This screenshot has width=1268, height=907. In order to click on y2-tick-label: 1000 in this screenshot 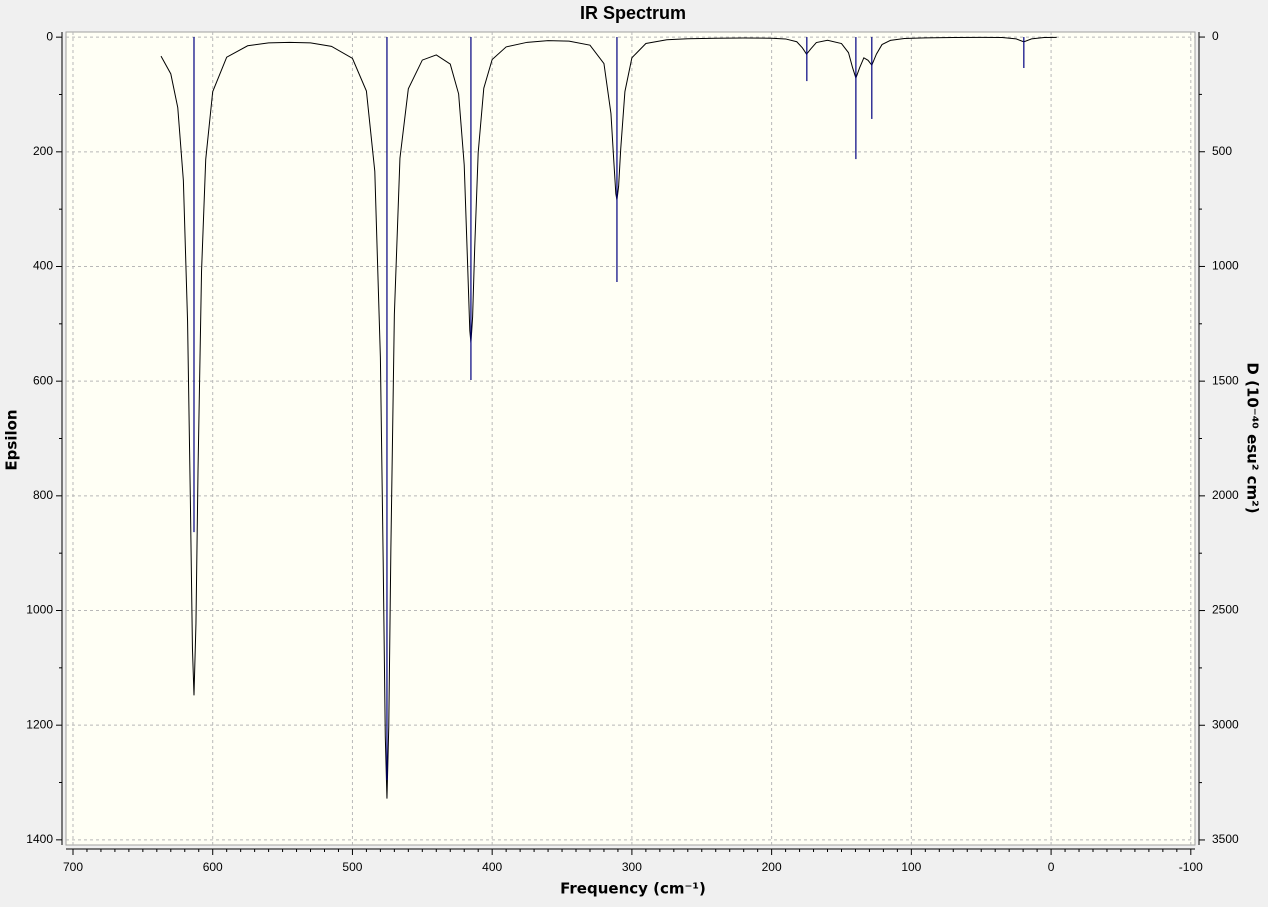, I will do `click(1225, 266)`.